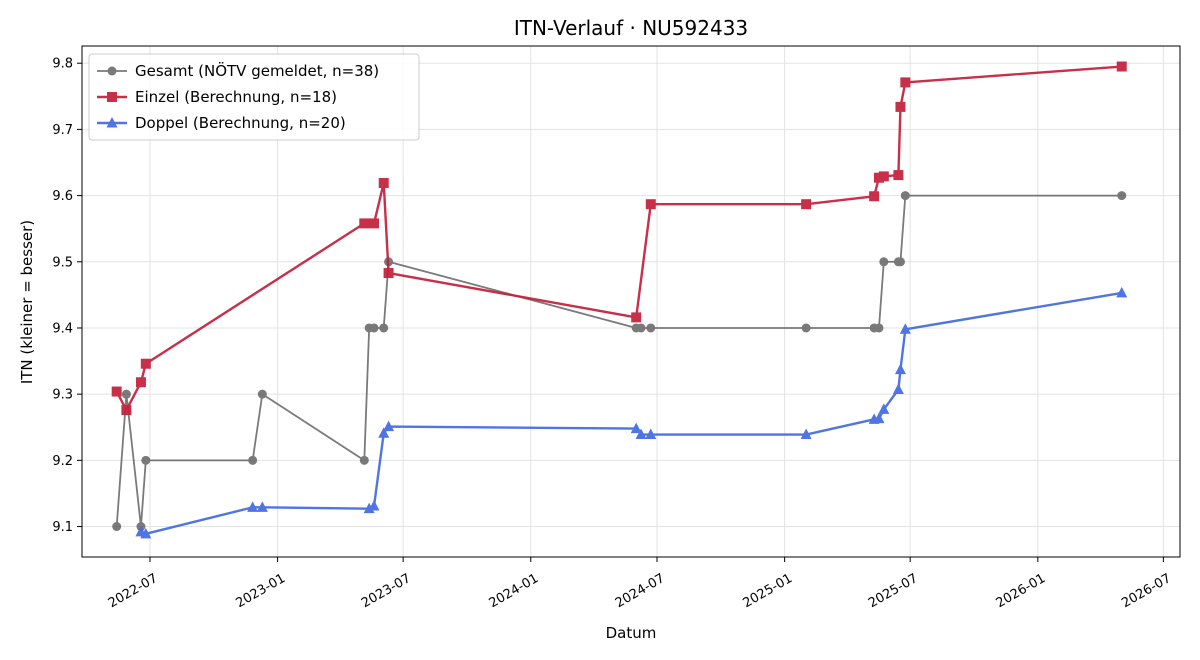 The height and width of the screenshot is (660, 1200). I want to click on y-tick-label: 9.4, so click(62, 328).